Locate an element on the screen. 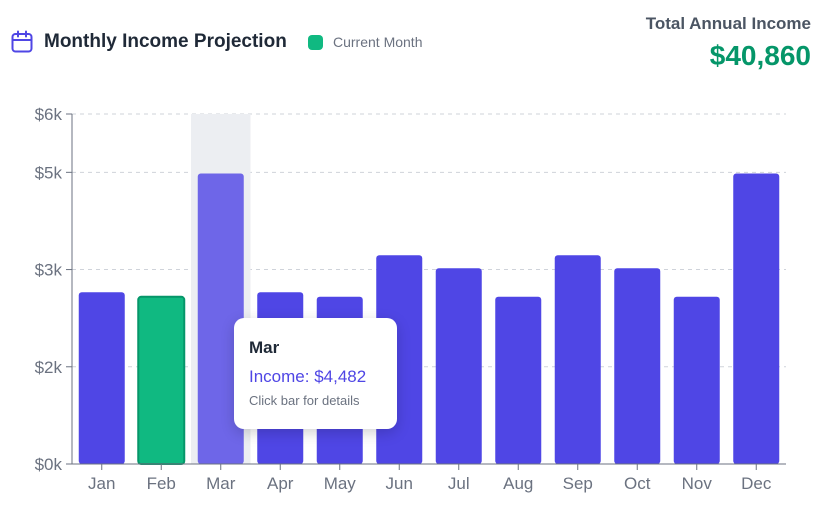  x-tick-label: Nov is located at coordinates (697, 483).